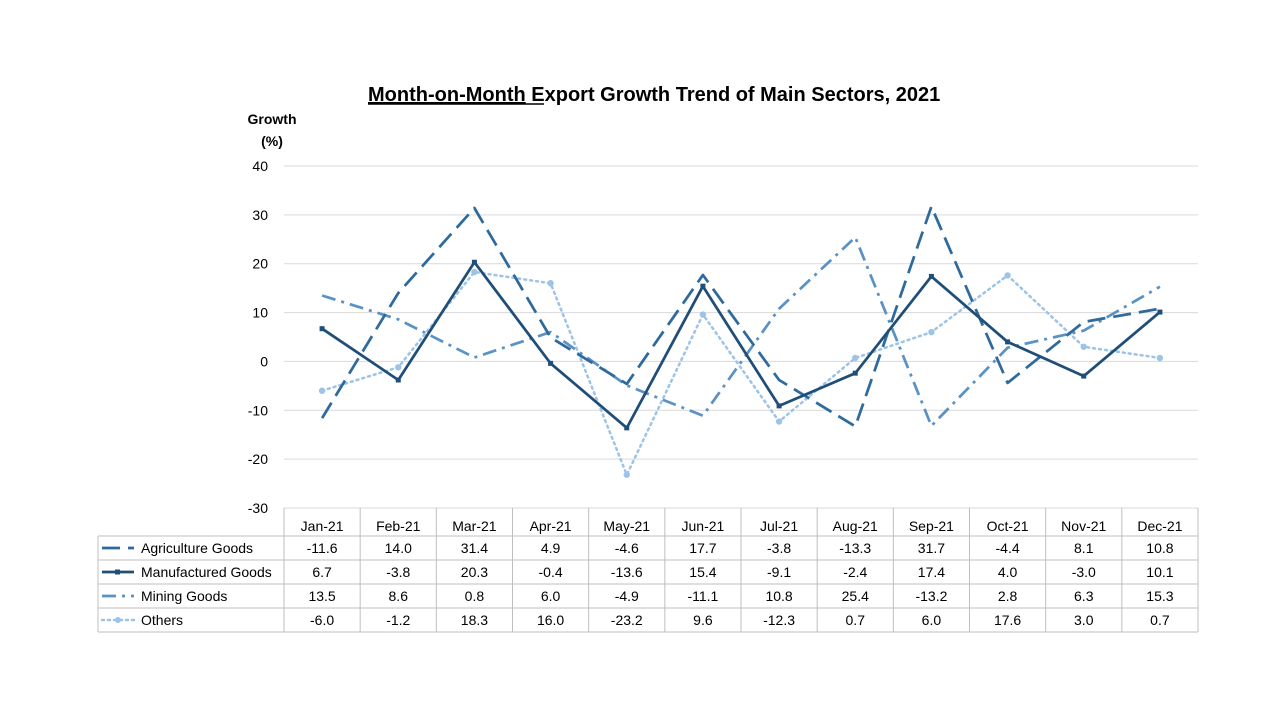 The height and width of the screenshot is (720, 1280). What do you see at coordinates (550, 620) in the screenshot?
I see `table-cell-value: 16.0` at bounding box center [550, 620].